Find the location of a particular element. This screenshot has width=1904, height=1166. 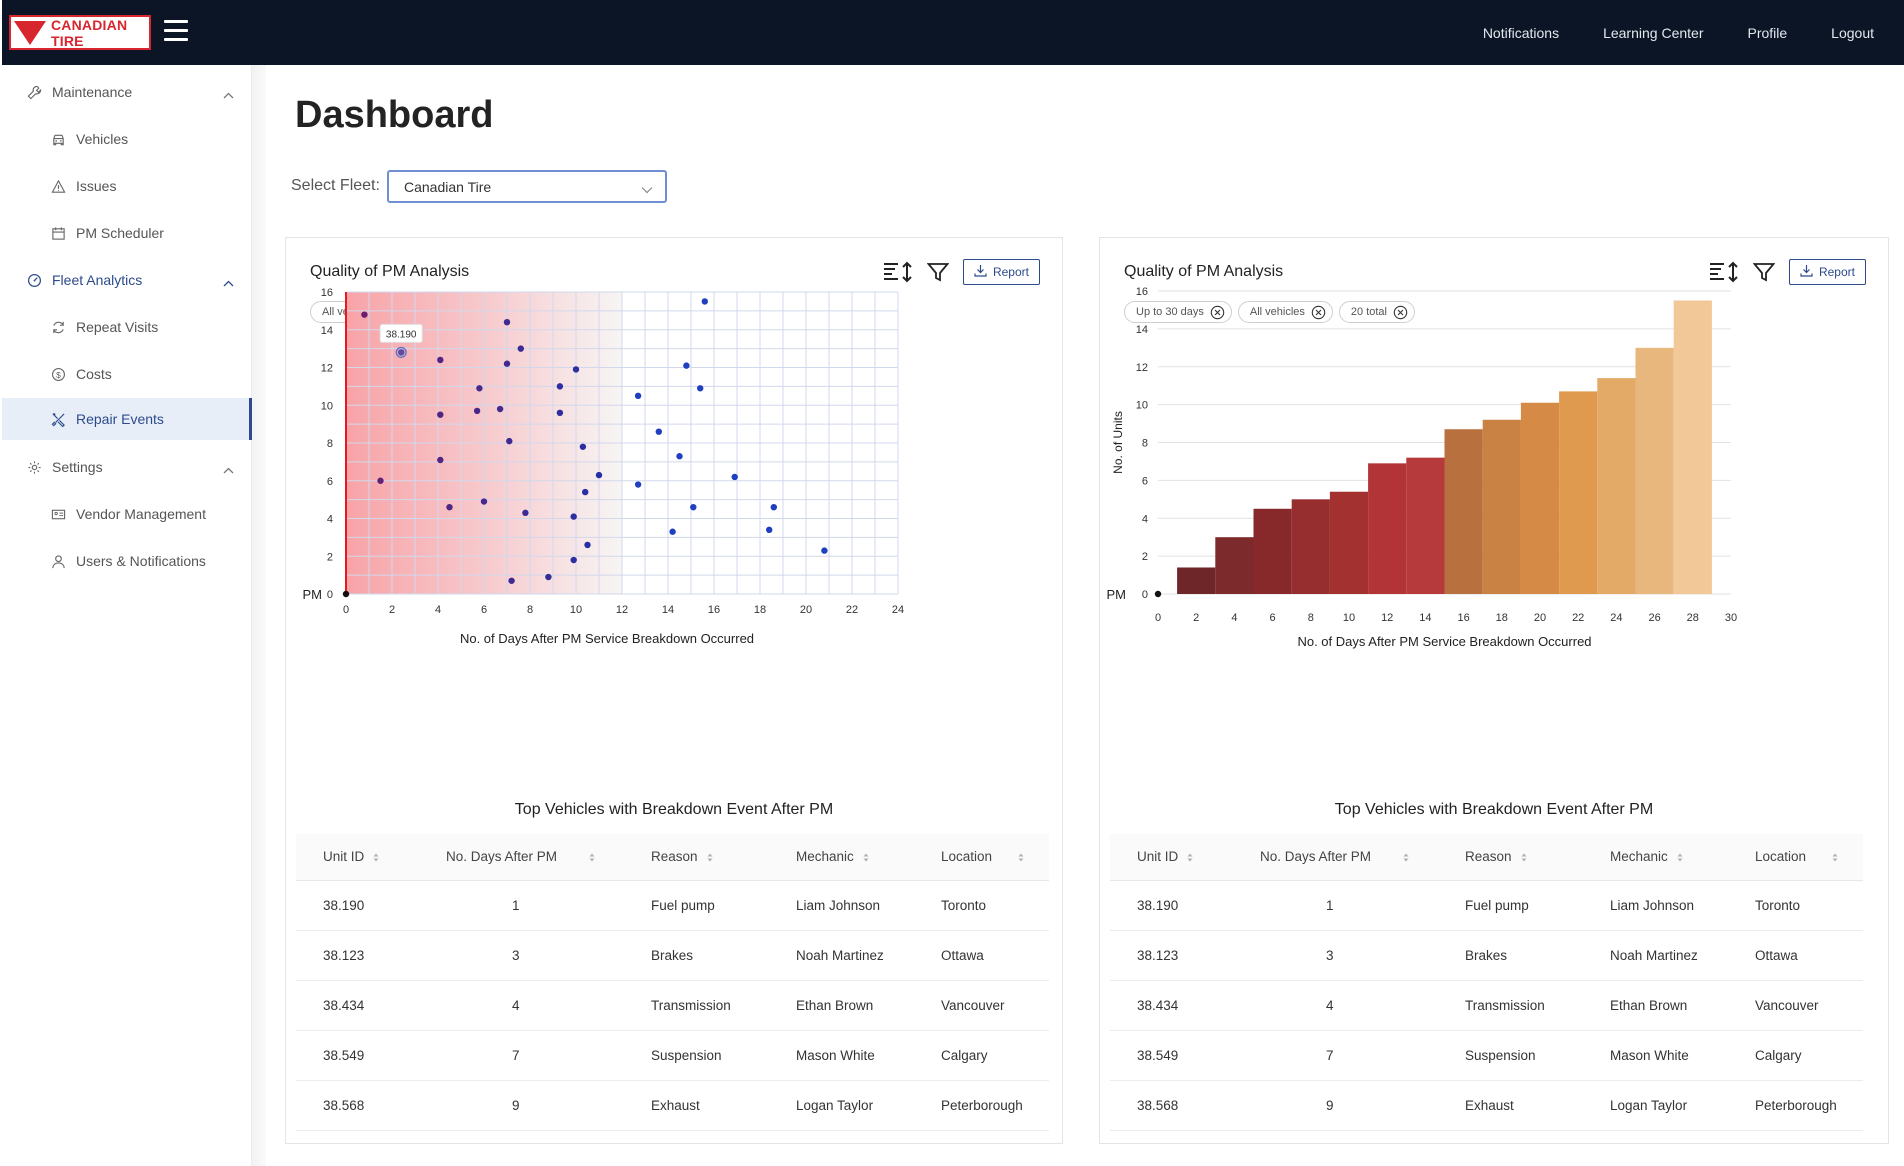

chip-label: 20 total is located at coordinates (1368, 312).